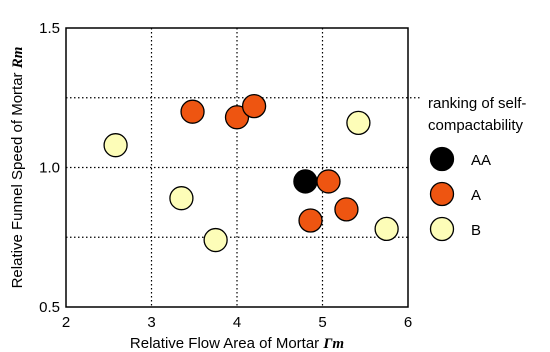  I want to click on legend-label-a: A, so click(476, 195).